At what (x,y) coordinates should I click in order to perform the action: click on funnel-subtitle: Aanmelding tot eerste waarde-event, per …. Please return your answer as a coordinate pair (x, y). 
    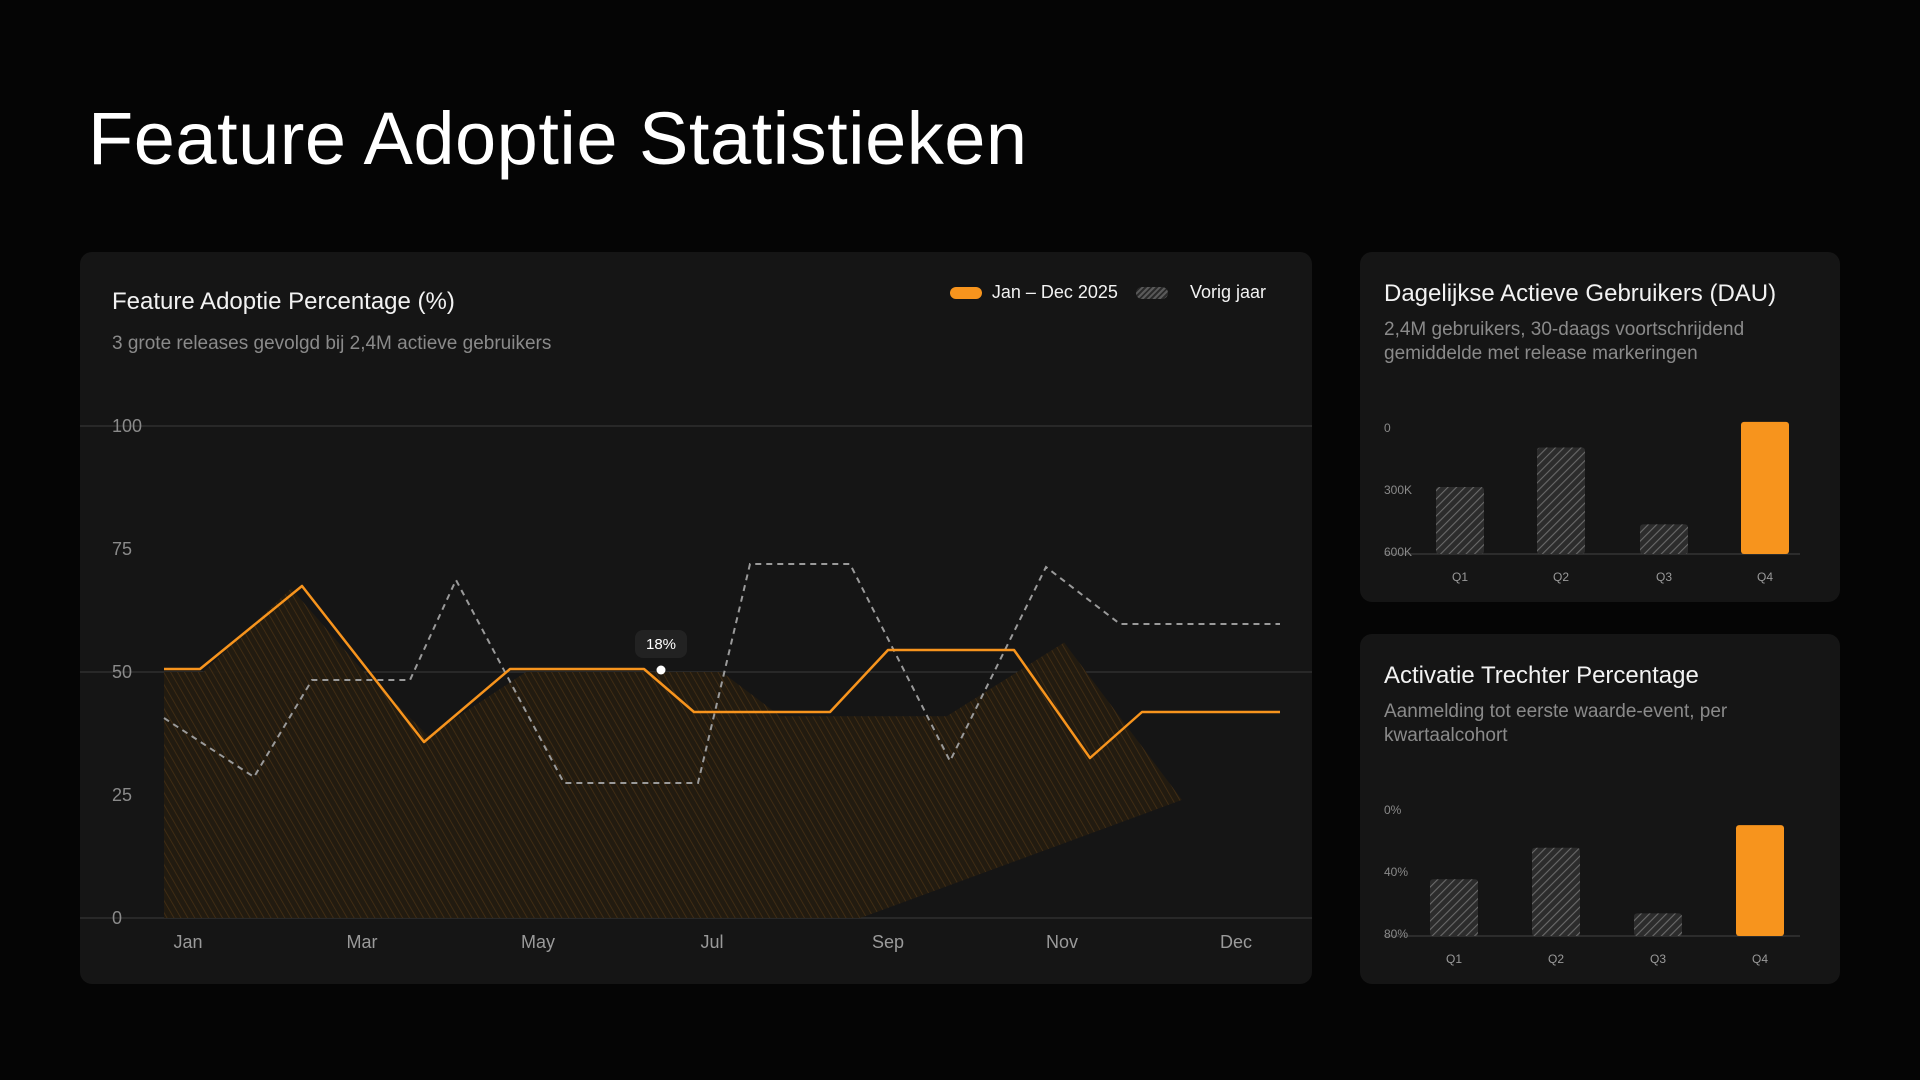
    Looking at the image, I should click on (1556, 723).